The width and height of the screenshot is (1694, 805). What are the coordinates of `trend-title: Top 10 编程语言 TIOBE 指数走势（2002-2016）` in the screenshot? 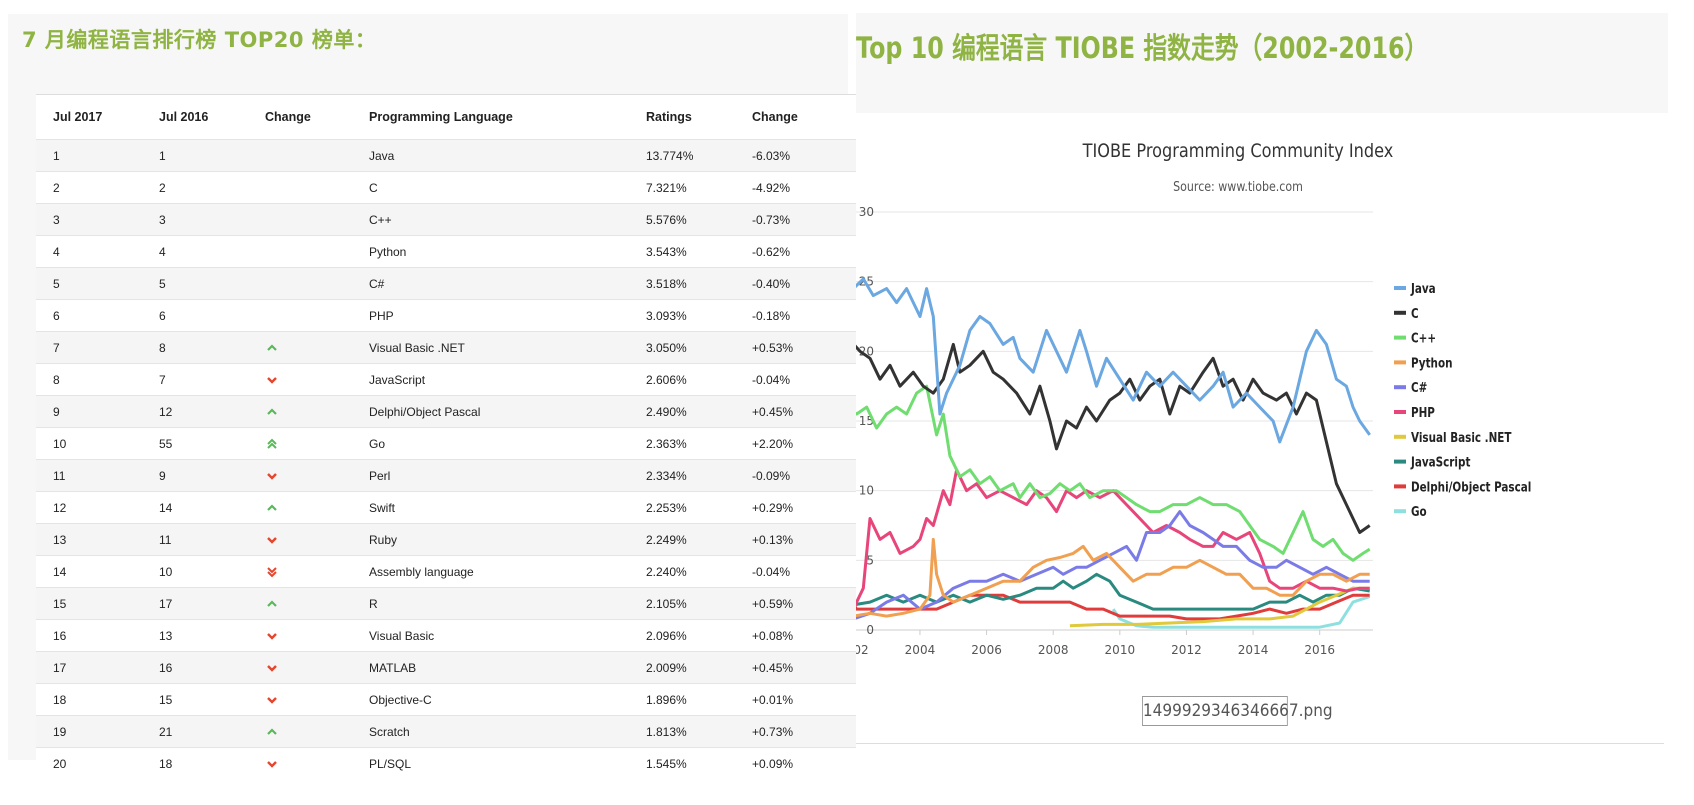 It's located at (1142, 48).